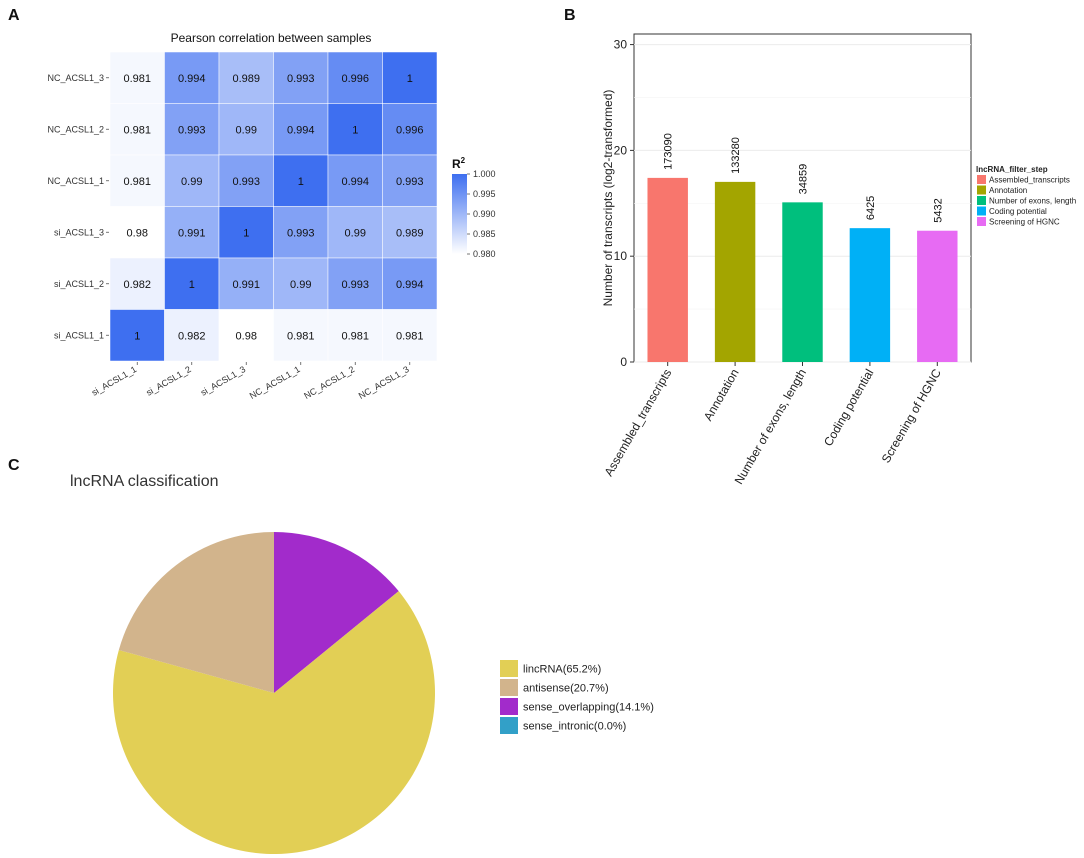 The height and width of the screenshot is (858, 1084). I want to click on bar-x-tick-label: Number of exons, length, so click(770, 427).